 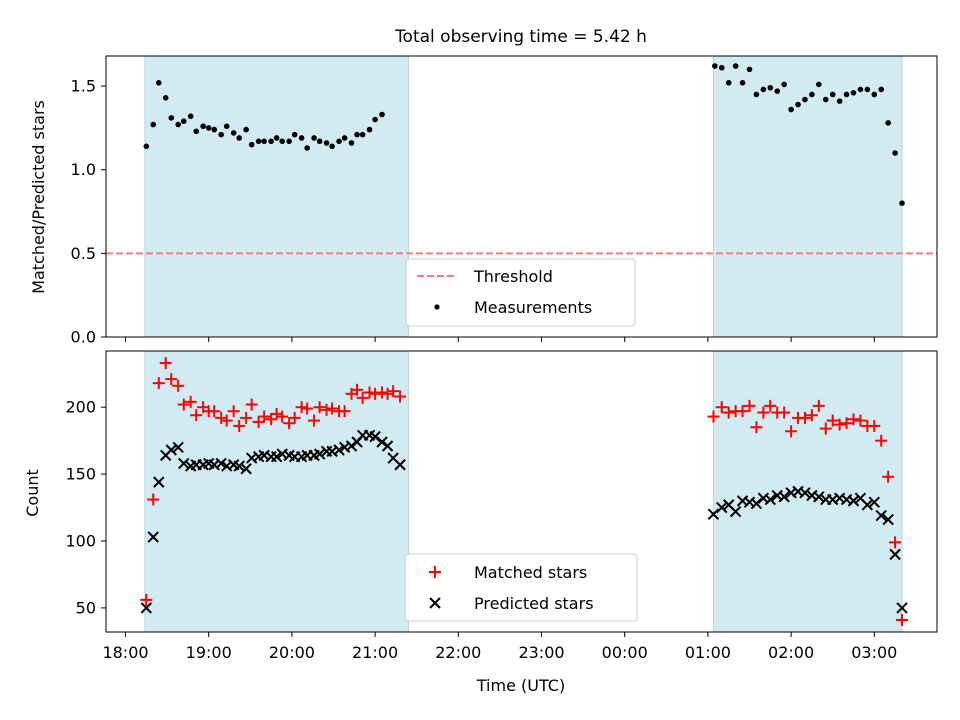 I want to click on x-tick-label: 02:00, so click(x=791, y=652).